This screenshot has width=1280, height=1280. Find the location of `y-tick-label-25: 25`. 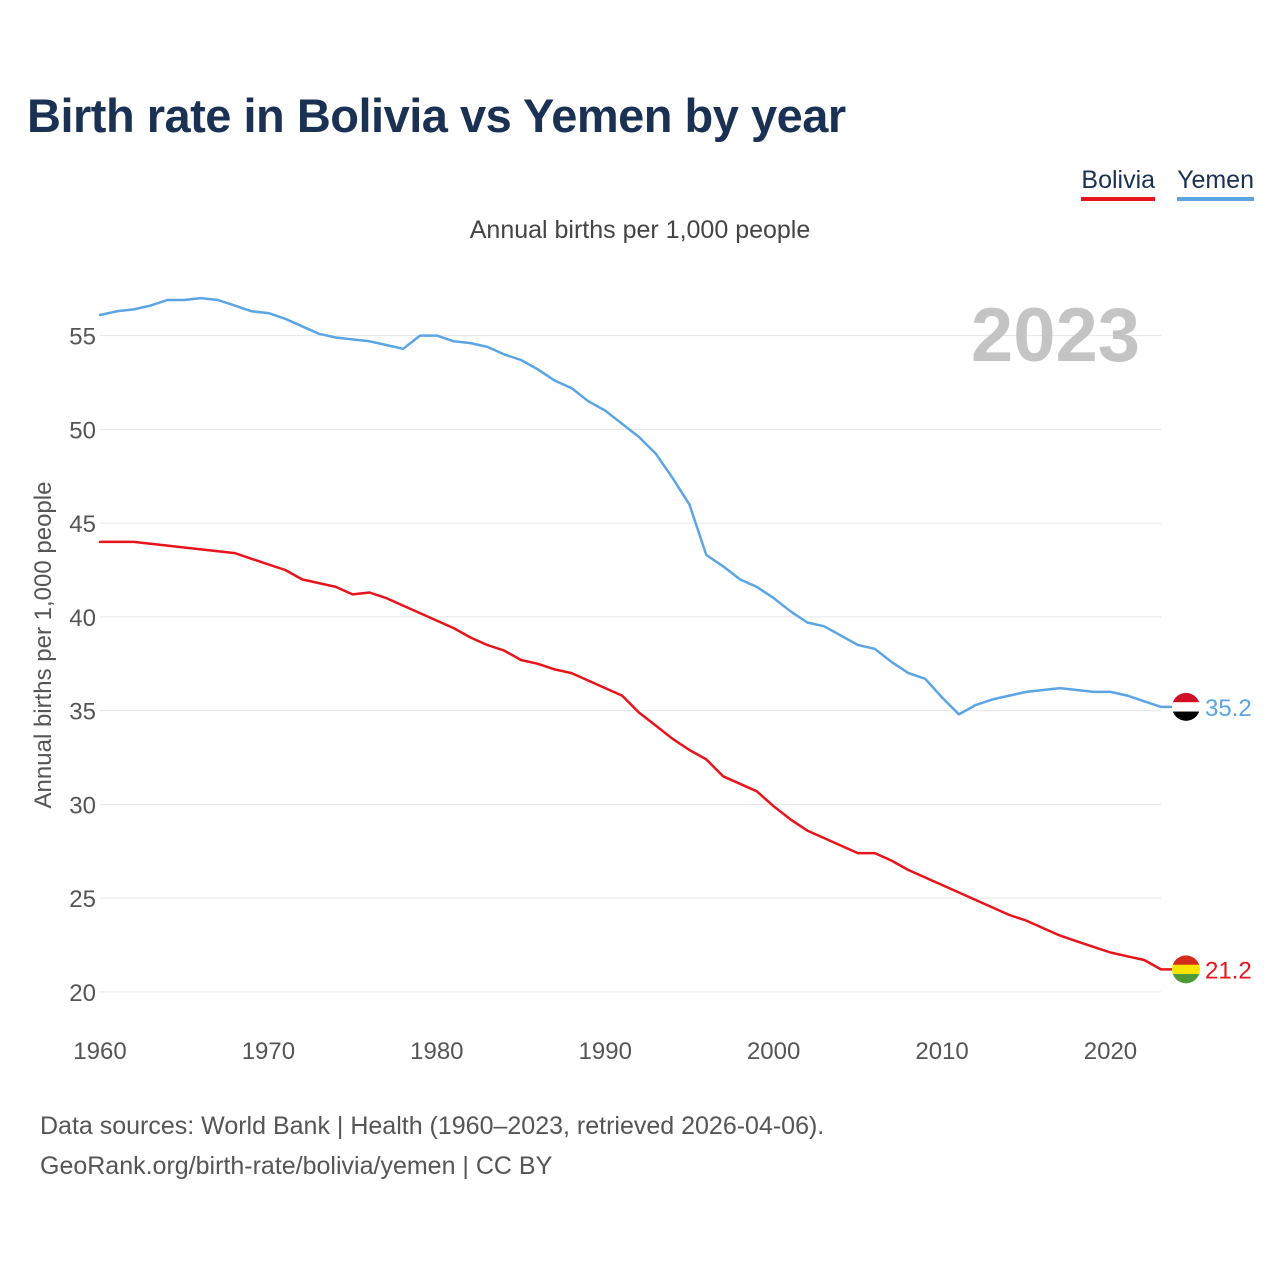

y-tick-label-25: 25 is located at coordinates (82, 899).